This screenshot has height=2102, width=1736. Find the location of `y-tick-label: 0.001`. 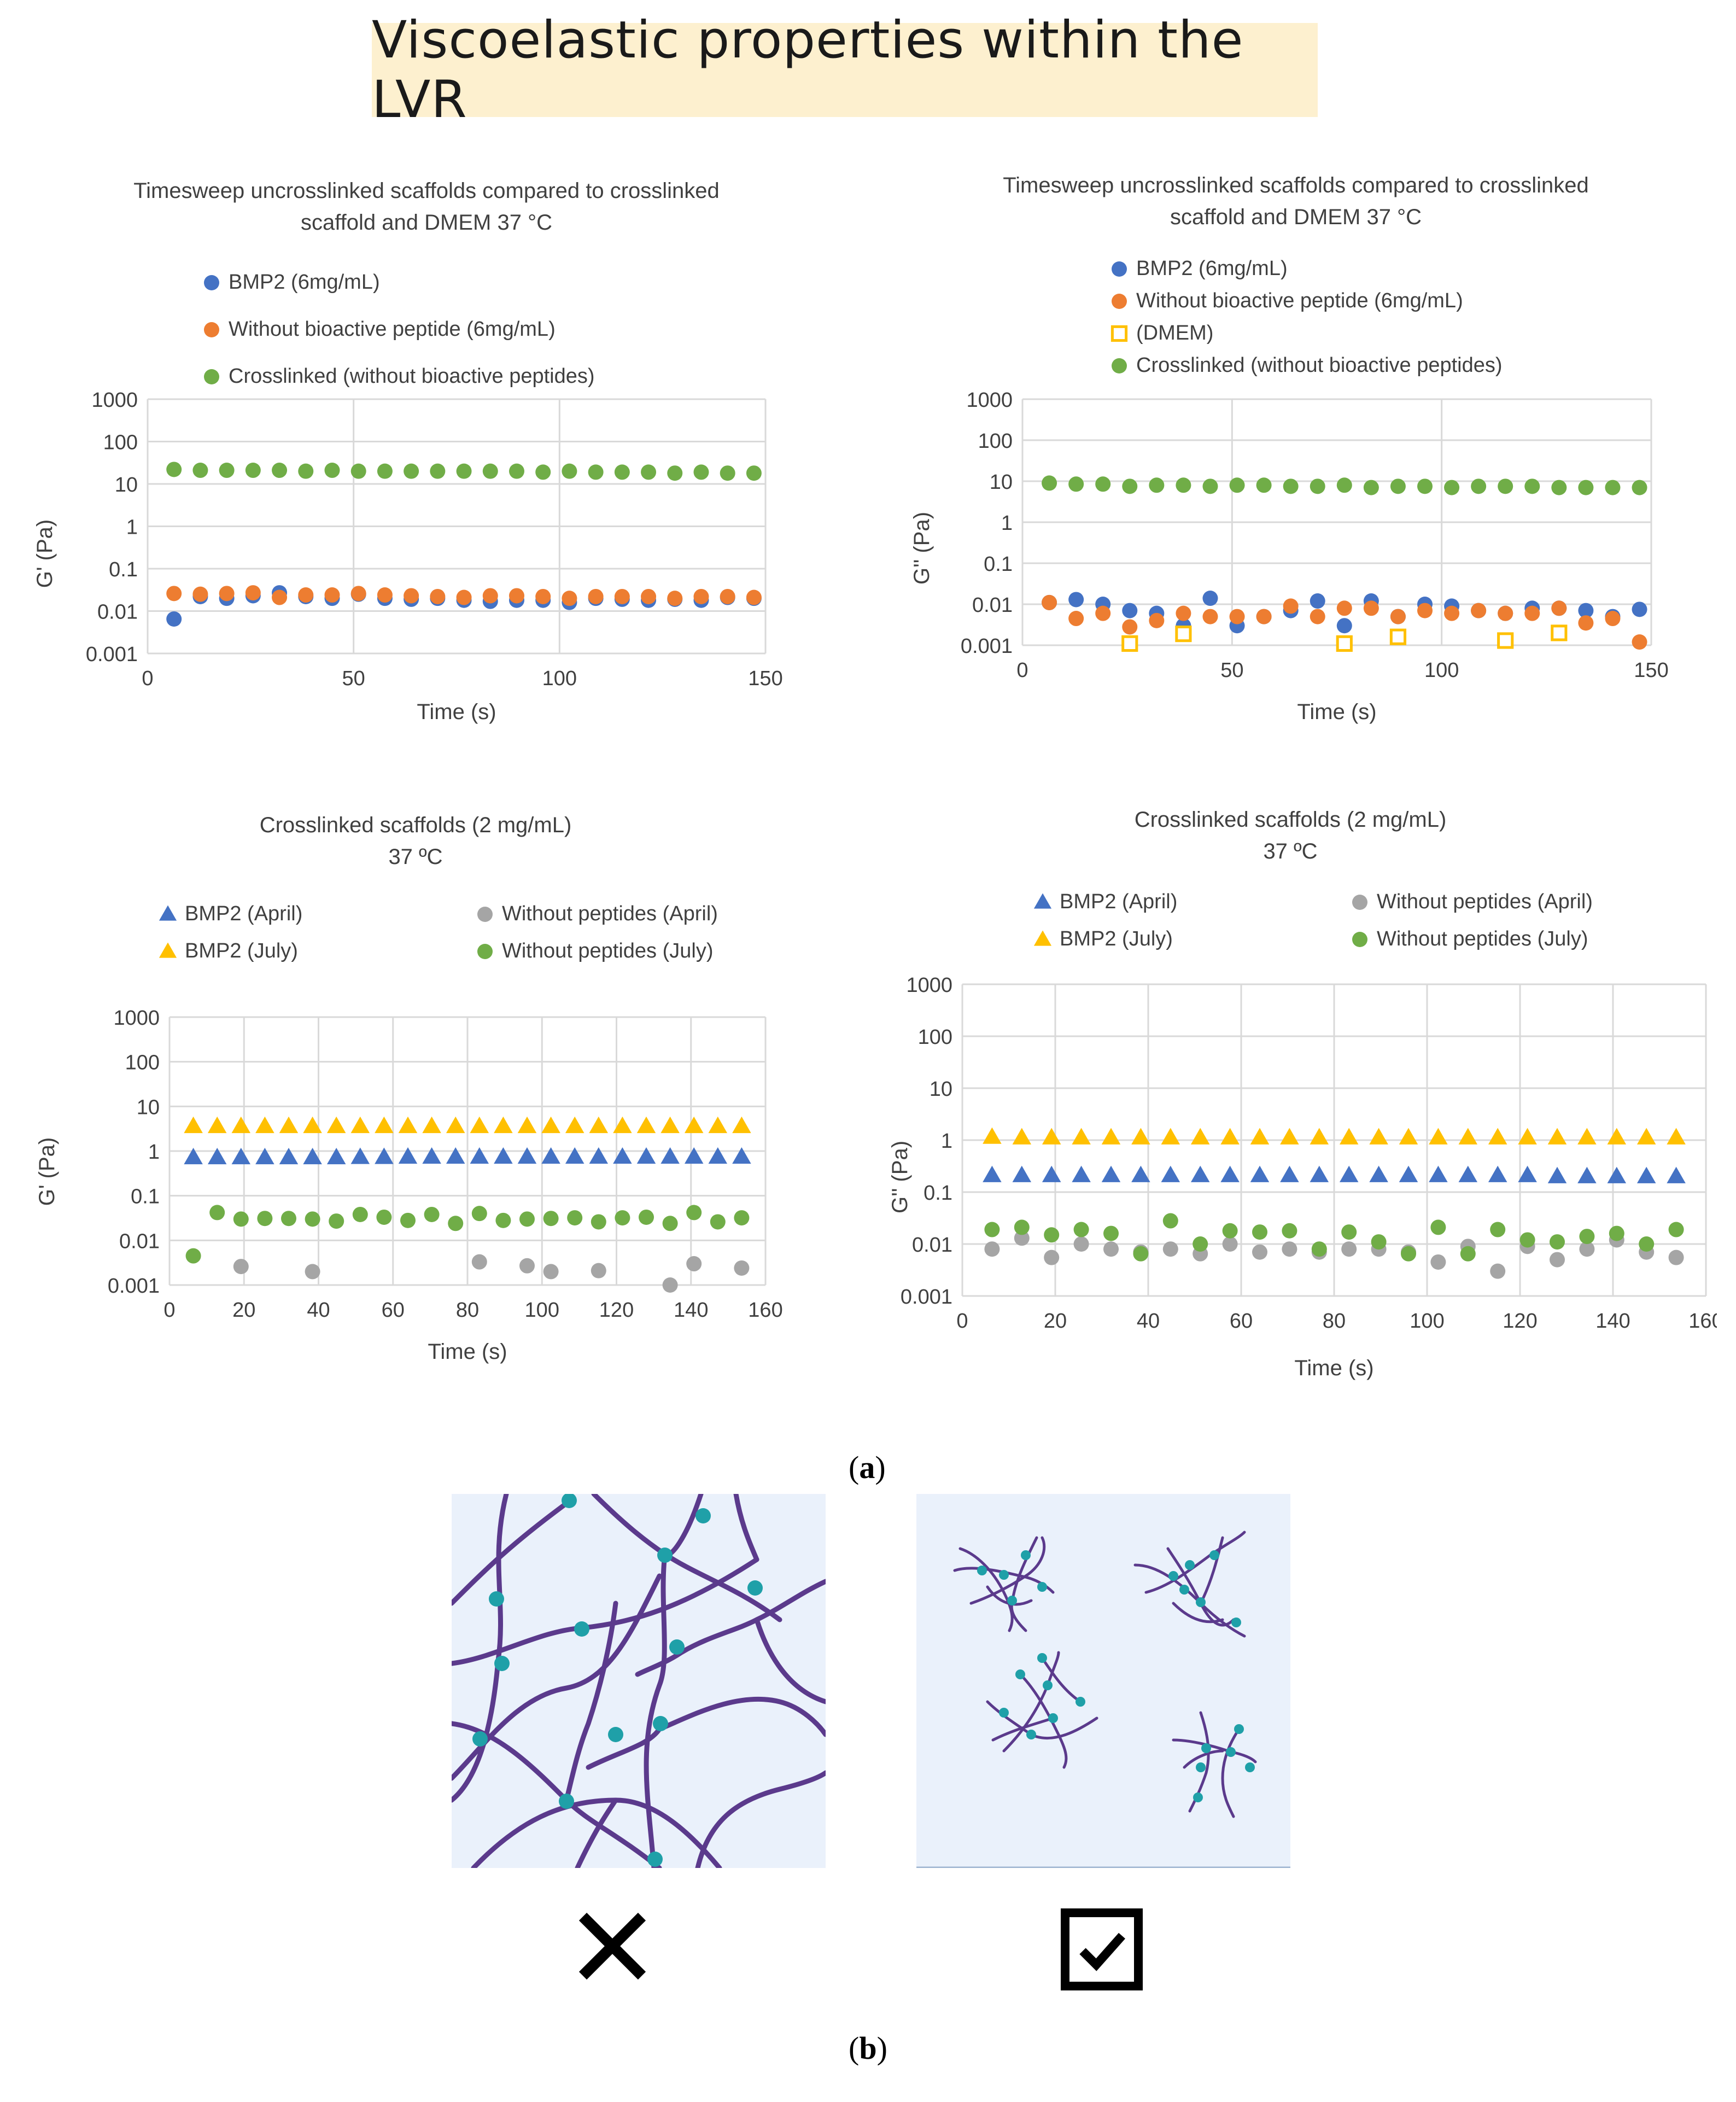

y-tick-label: 0.001 is located at coordinates (112, 654).